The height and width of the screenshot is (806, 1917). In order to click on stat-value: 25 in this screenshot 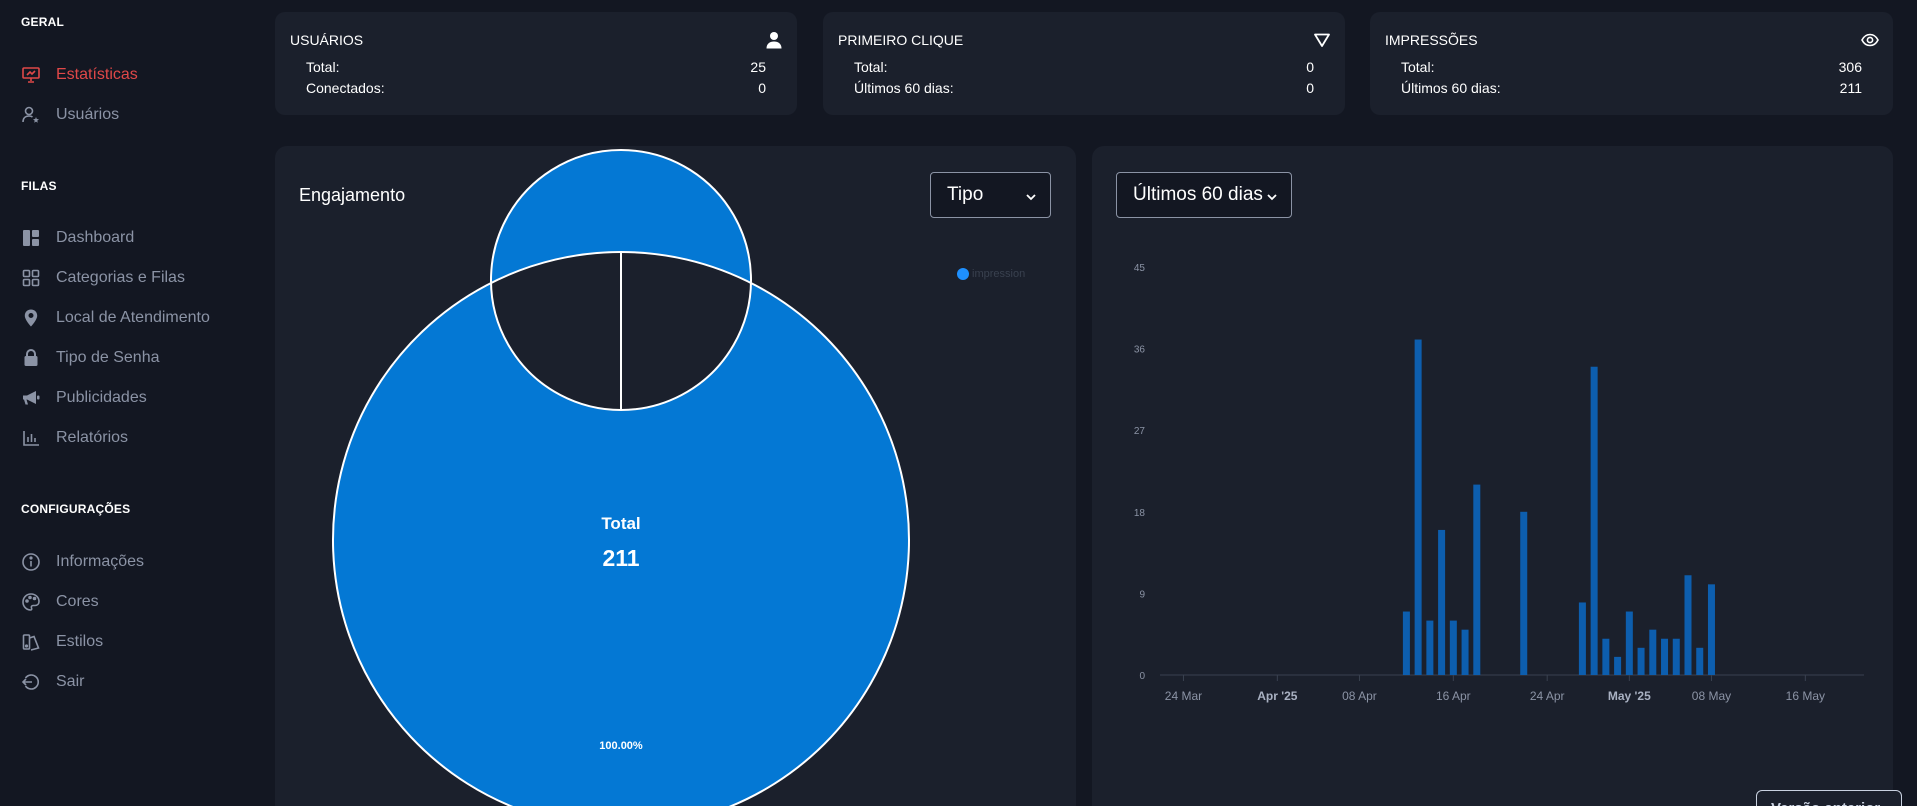, I will do `click(758, 67)`.